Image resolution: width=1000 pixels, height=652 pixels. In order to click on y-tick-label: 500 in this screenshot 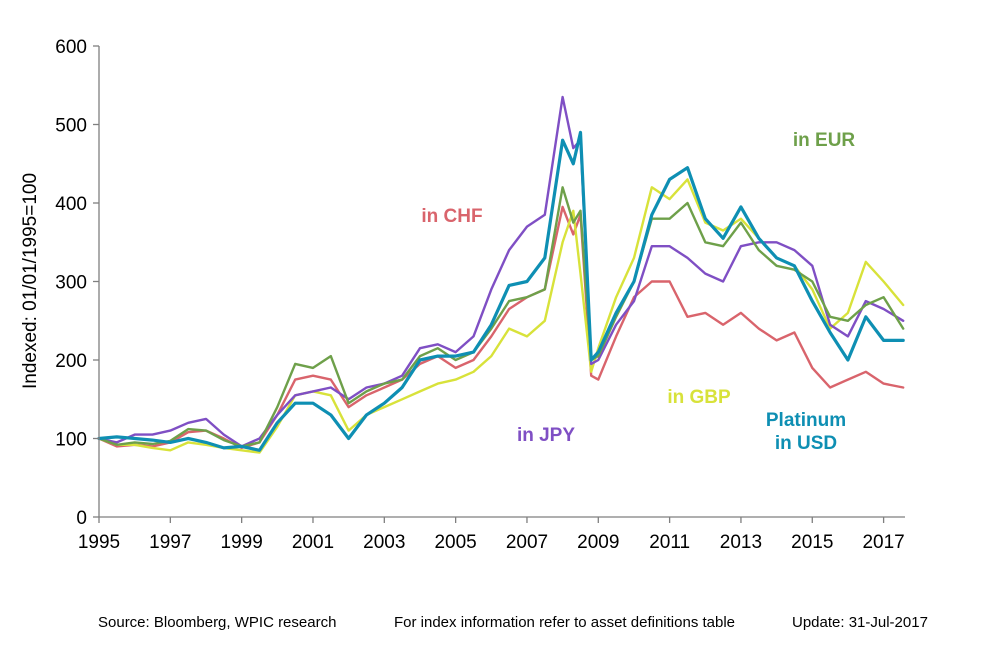, I will do `click(71, 126)`.